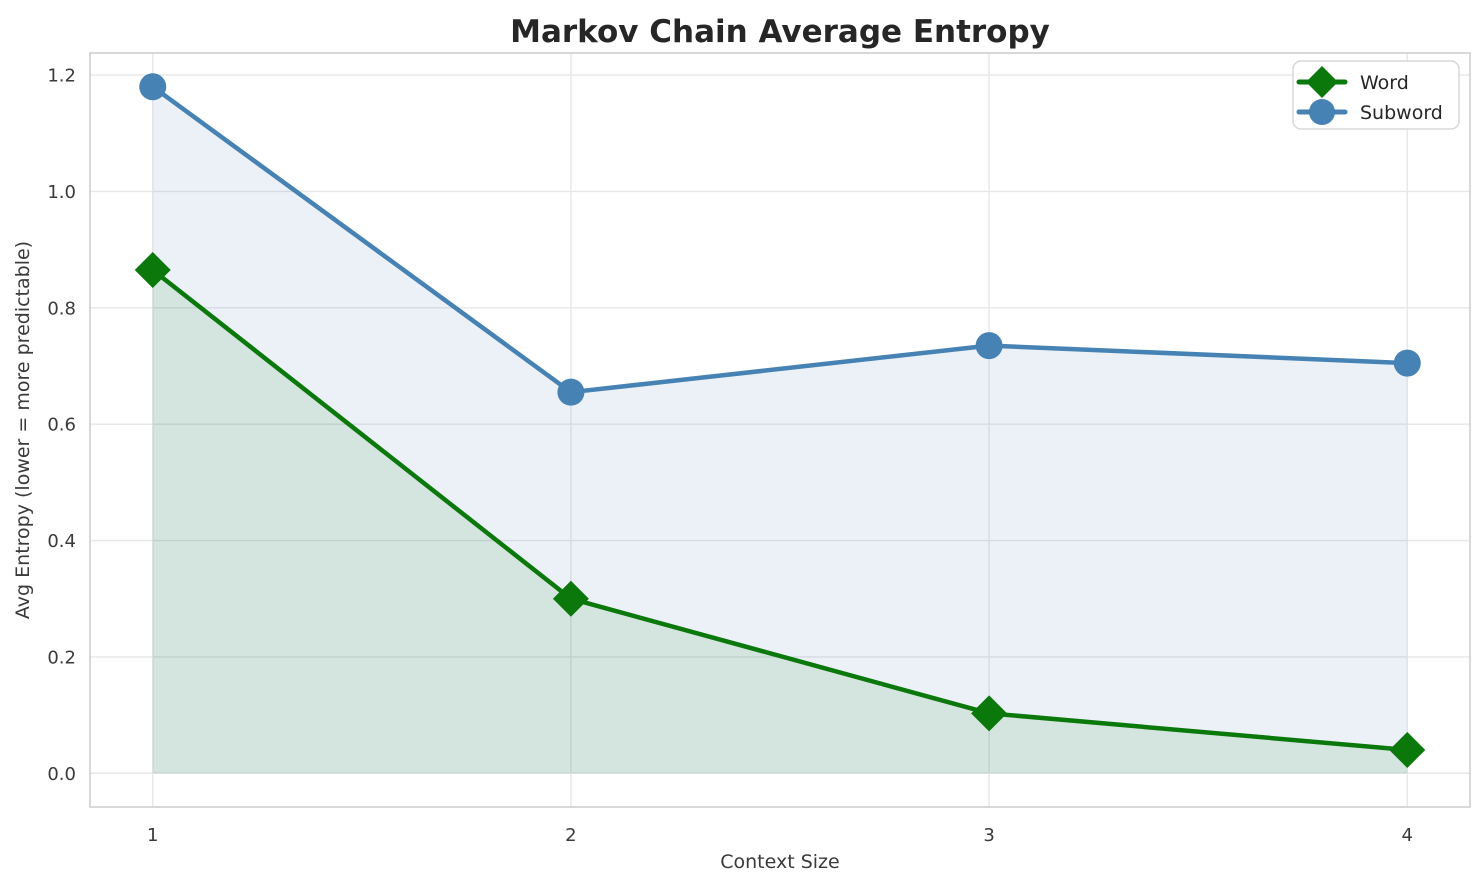  I want to click on y-tick-label: 0.2, so click(61, 657).